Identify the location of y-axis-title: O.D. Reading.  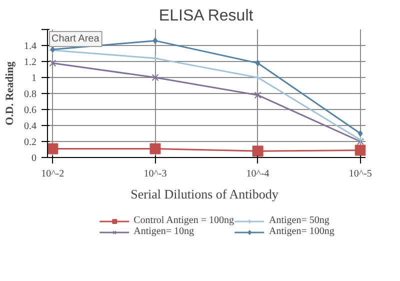
(10, 93).